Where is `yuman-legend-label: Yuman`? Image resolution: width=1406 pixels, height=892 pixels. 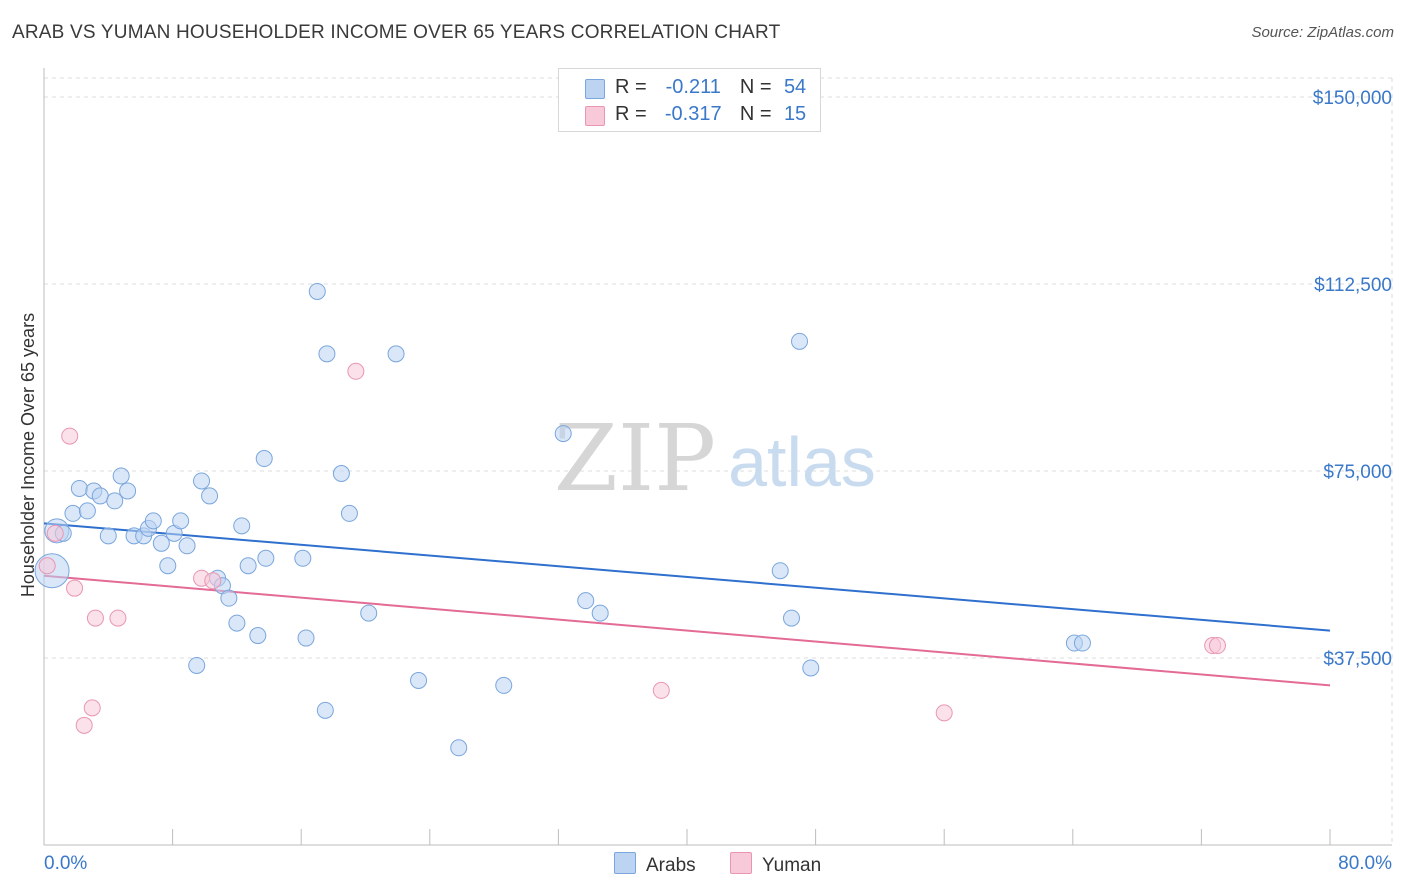 yuman-legend-label: Yuman is located at coordinates (792, 865).